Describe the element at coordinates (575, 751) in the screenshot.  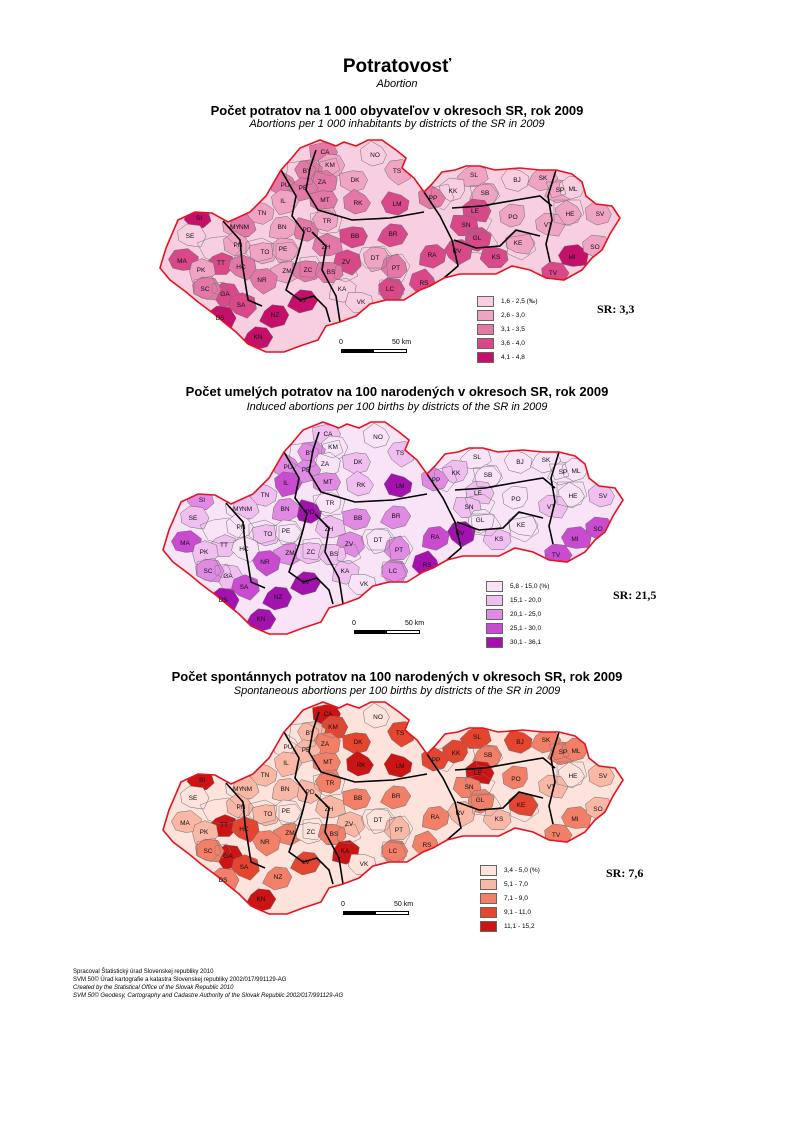
I see `district-label-ml: ML` at that location.